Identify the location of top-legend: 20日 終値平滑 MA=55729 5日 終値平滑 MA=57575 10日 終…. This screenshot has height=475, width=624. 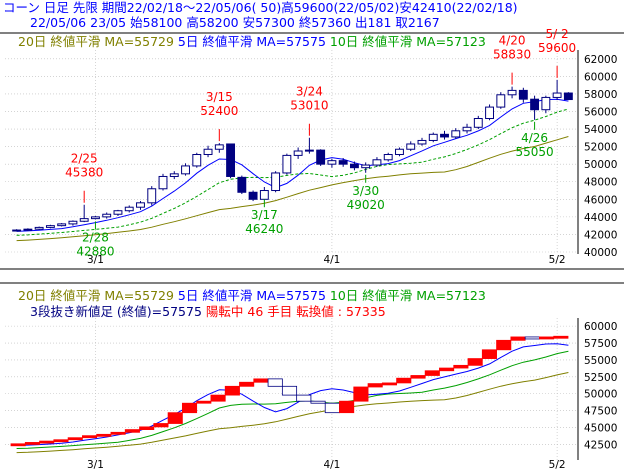
(252, 42).